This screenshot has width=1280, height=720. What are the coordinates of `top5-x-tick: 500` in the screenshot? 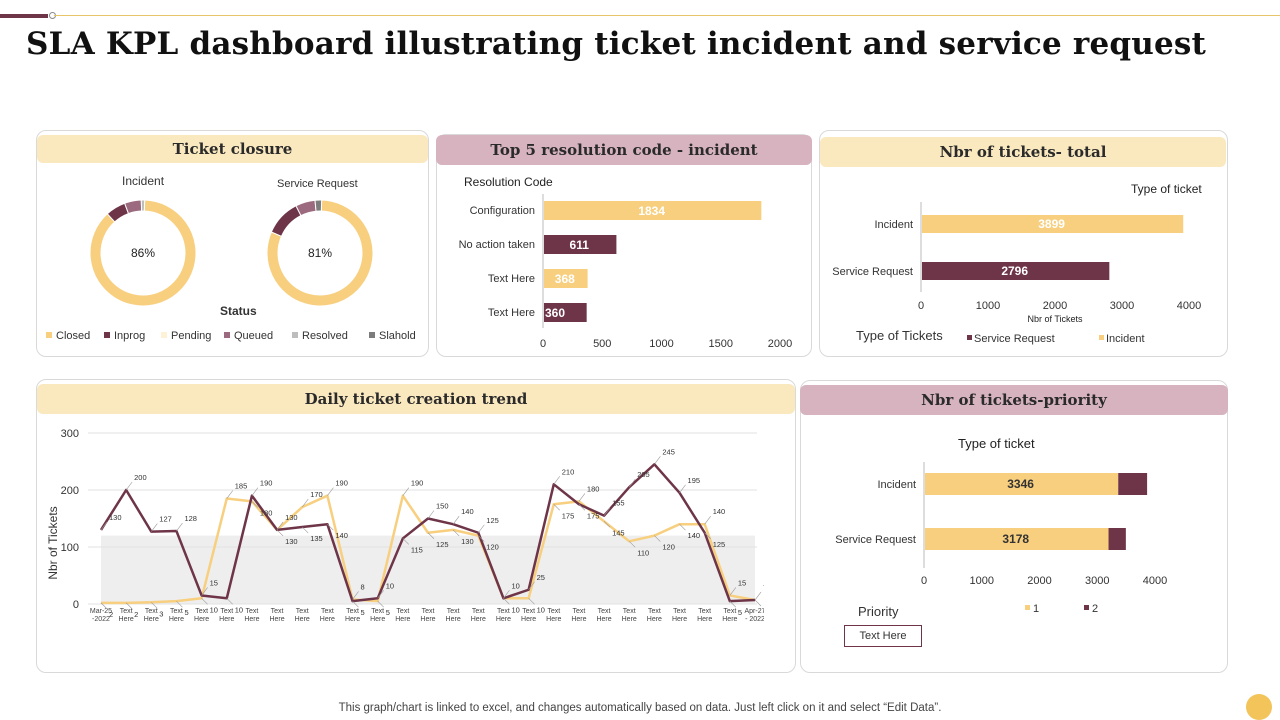 It's located at (602, 344).